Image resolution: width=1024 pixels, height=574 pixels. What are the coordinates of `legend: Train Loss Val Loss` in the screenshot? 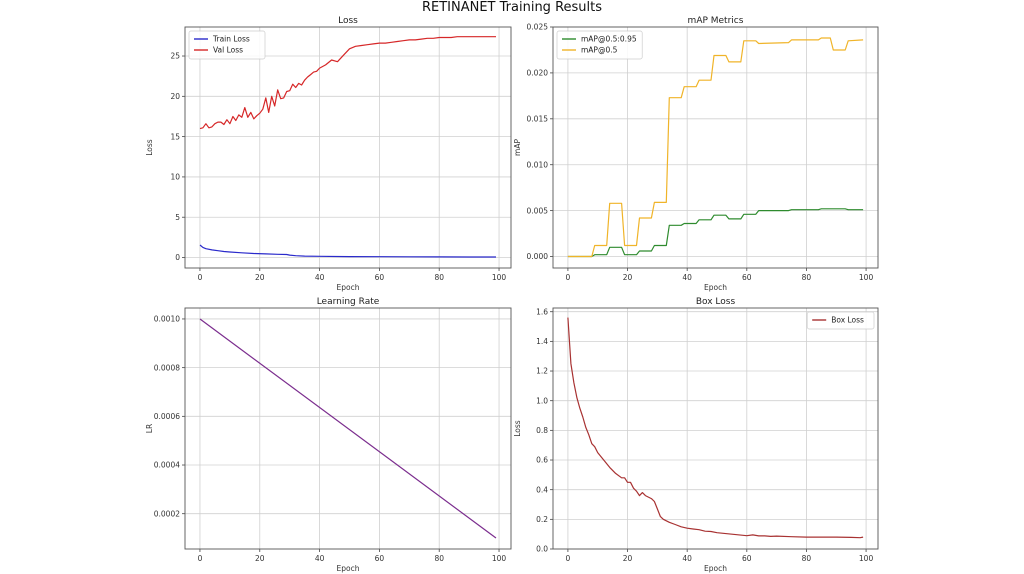 It's located at (227, 45).